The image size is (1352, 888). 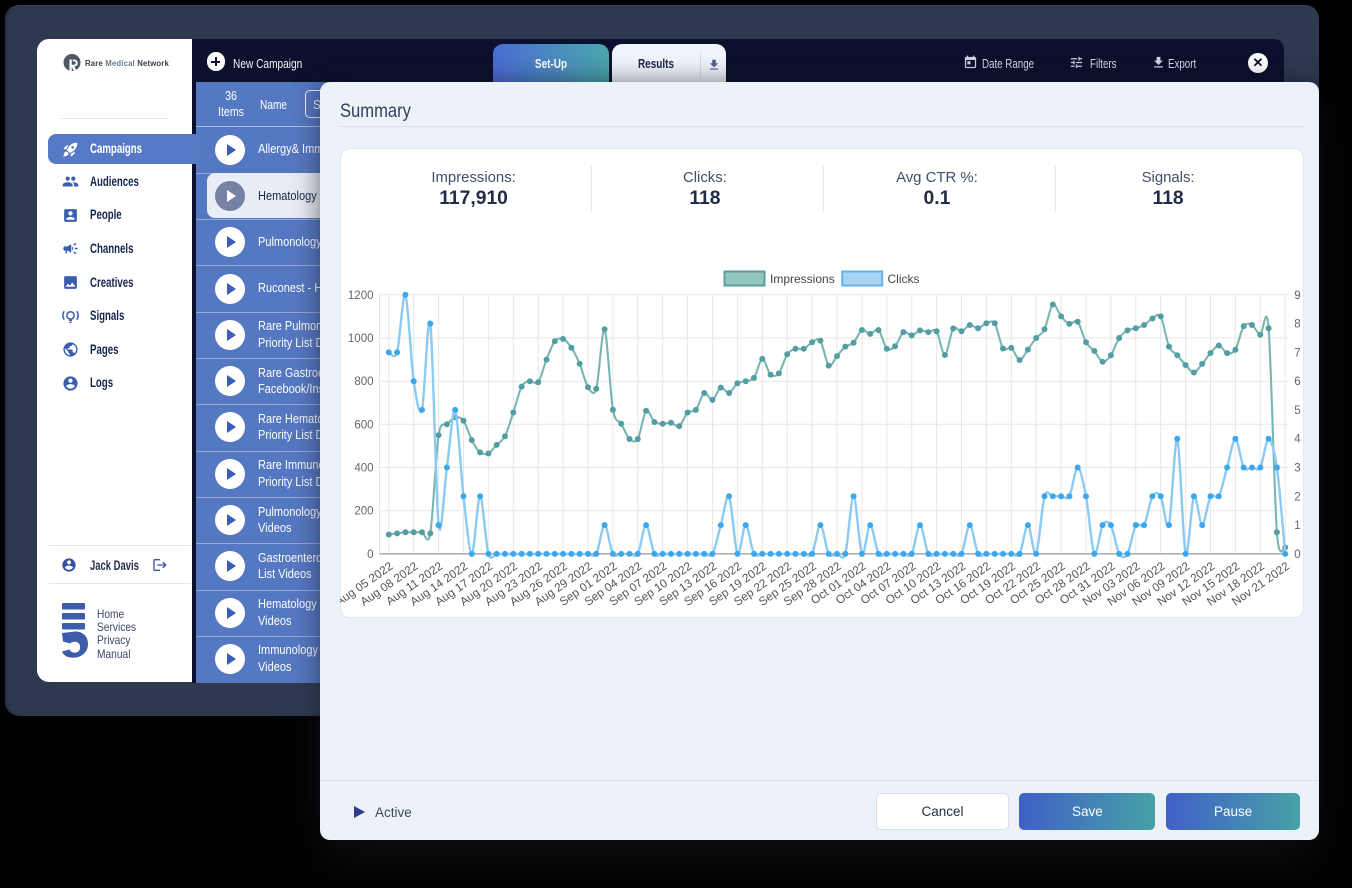 What do you see at coordinates (1297, 325) in the screenshot?
I see `svg-text: 8` at bounding box center [1297, 325].